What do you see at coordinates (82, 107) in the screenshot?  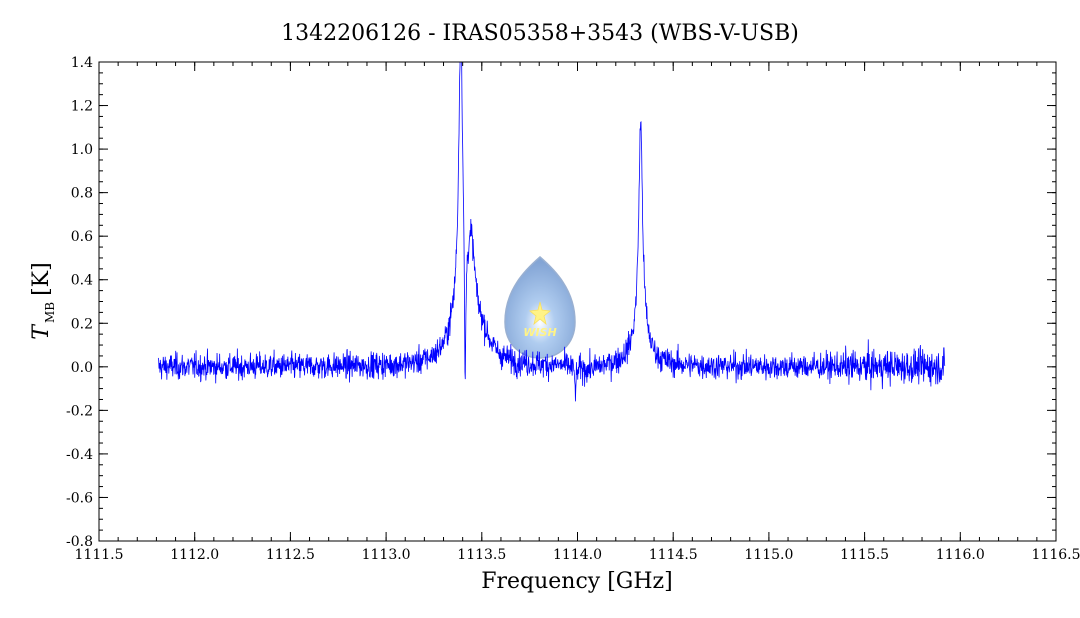 I see `y-tick-label: 1.2` at bounding box center [82, 107].